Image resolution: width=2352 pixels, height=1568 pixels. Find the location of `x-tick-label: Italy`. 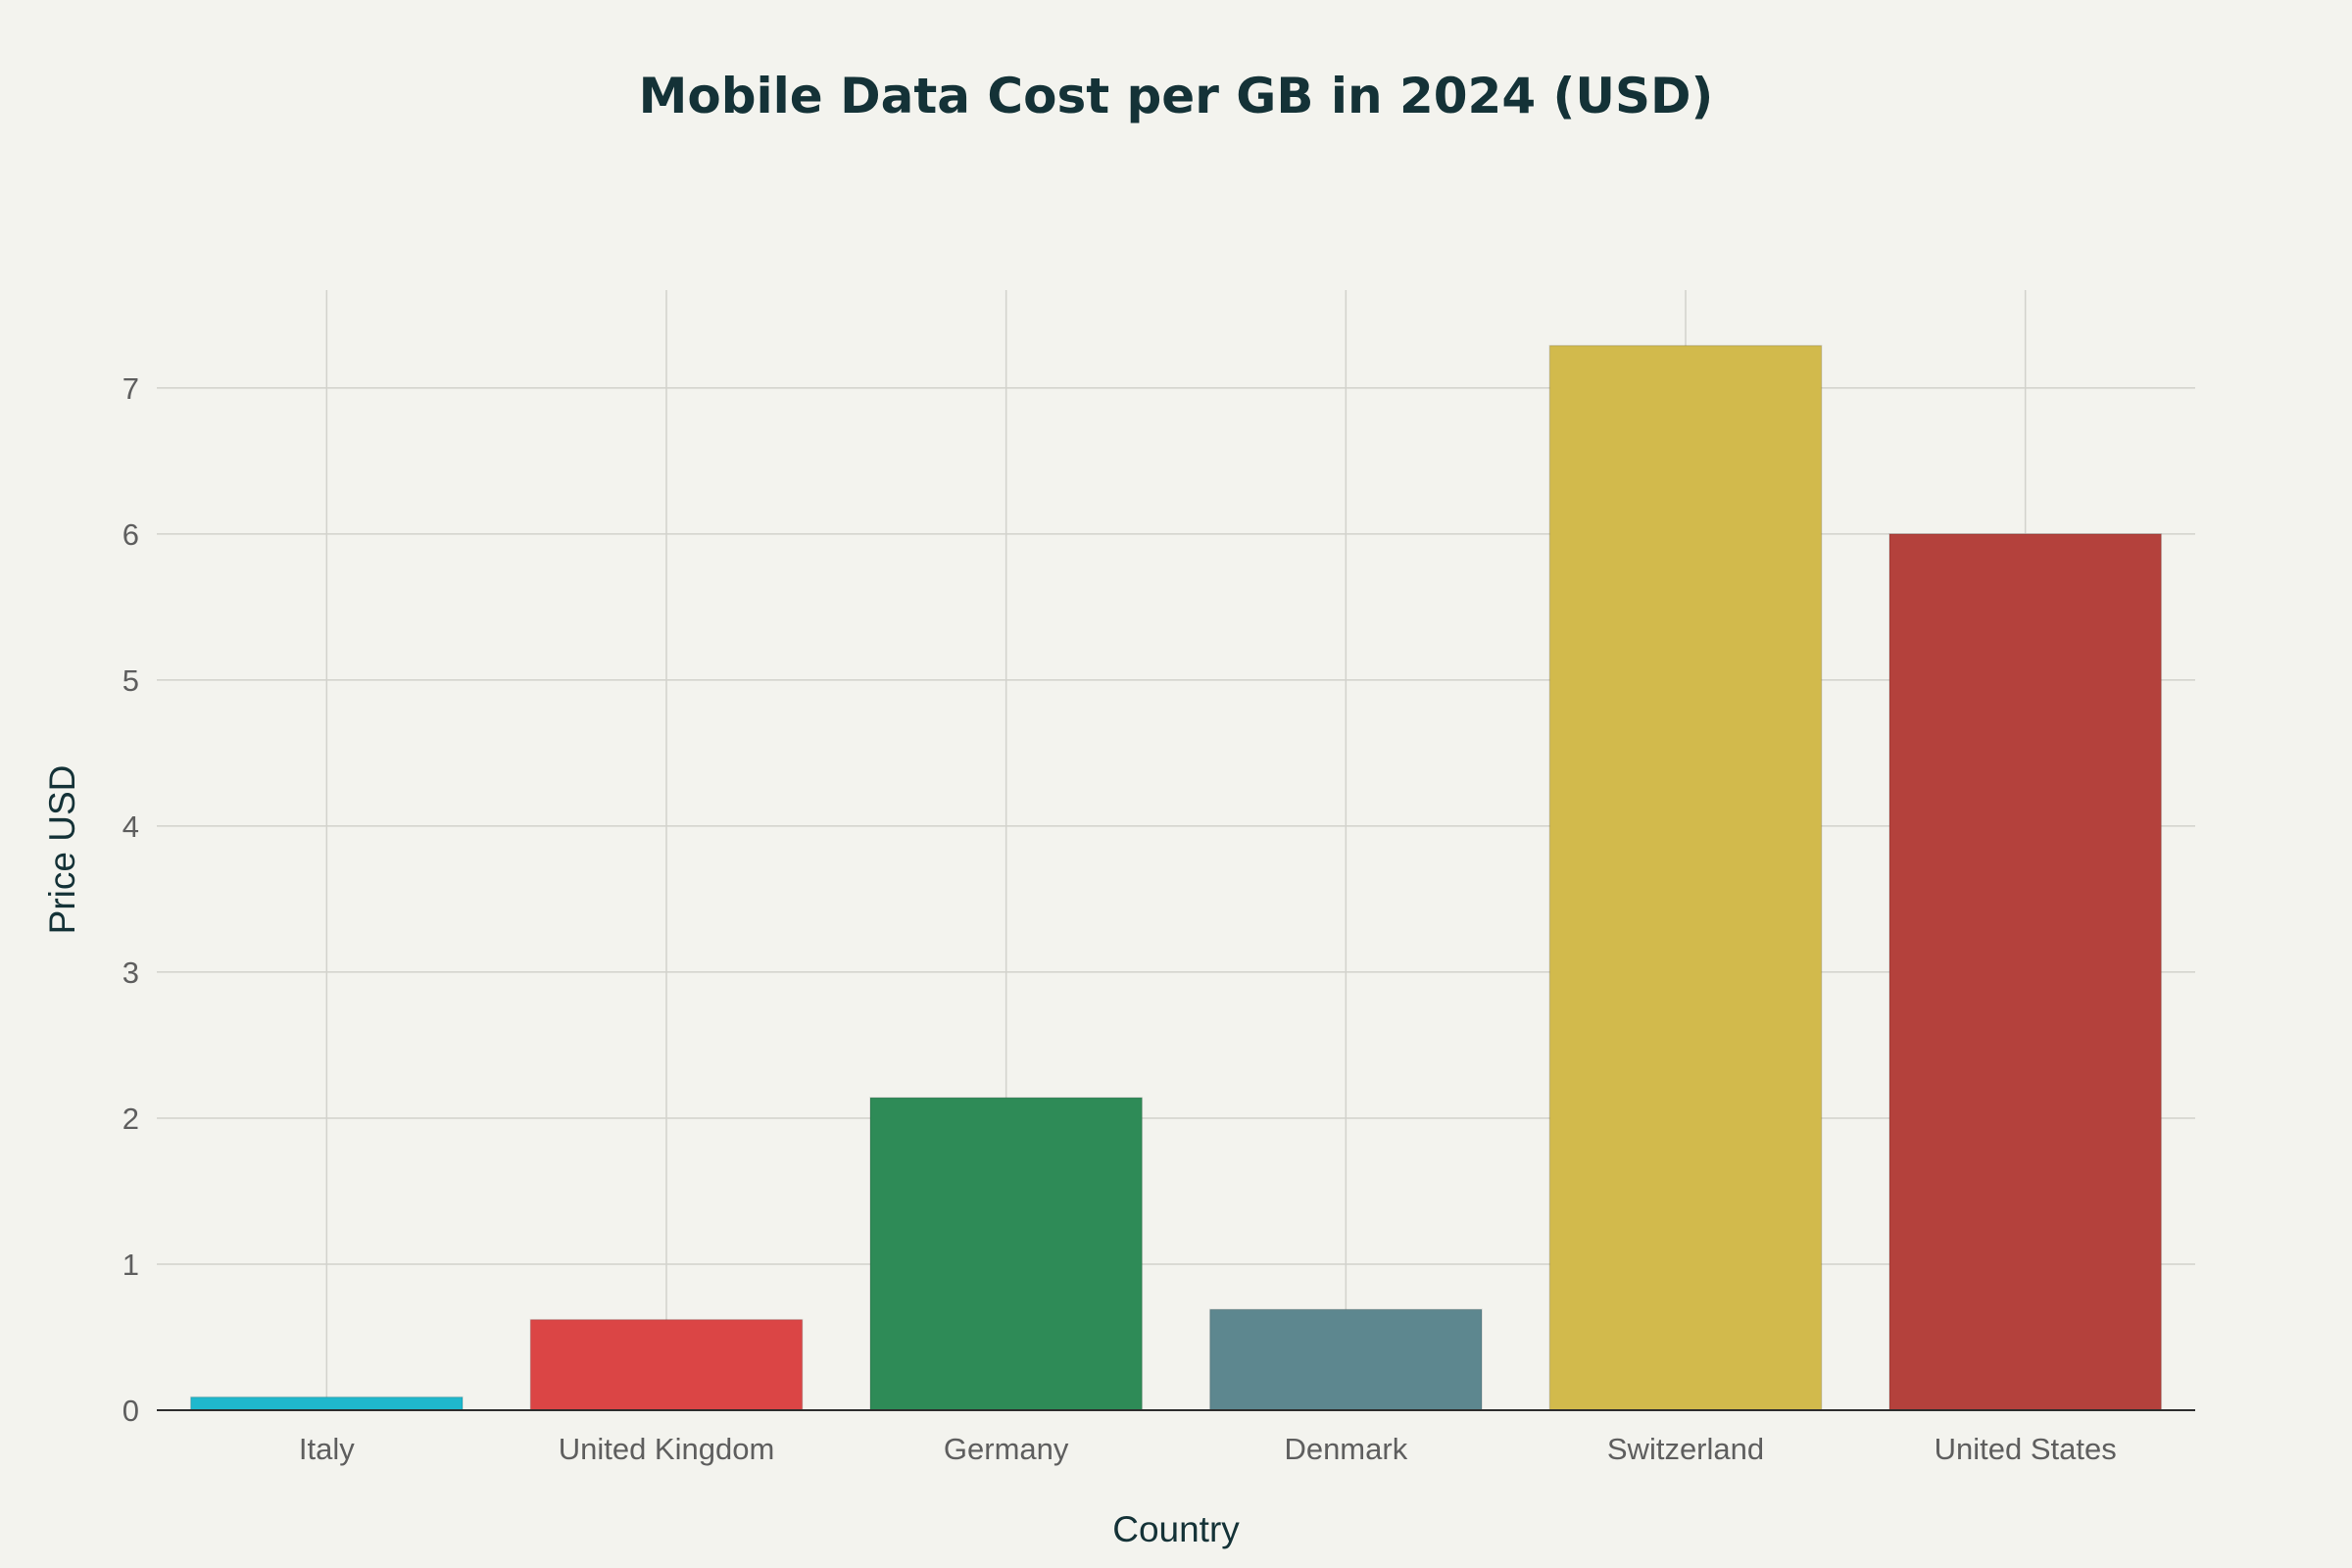

x-tick-label: Italy is located at coordinates (327, 1449).